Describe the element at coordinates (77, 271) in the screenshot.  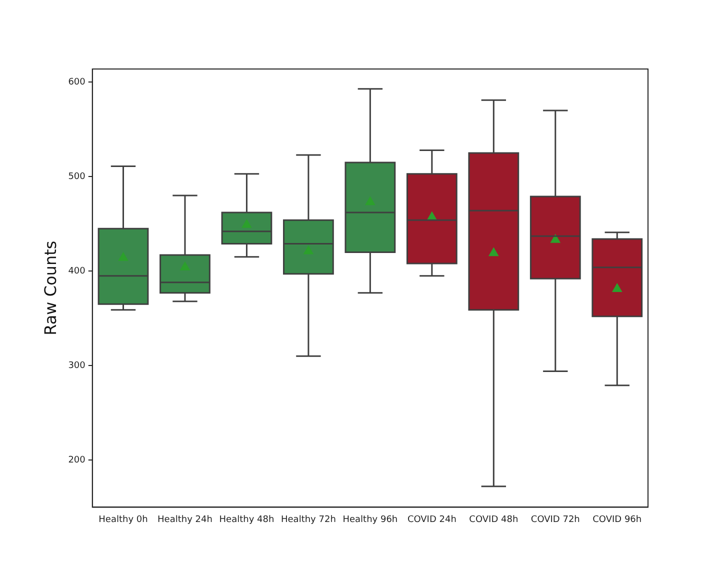
I see `y-tick-label: 400` at that location.